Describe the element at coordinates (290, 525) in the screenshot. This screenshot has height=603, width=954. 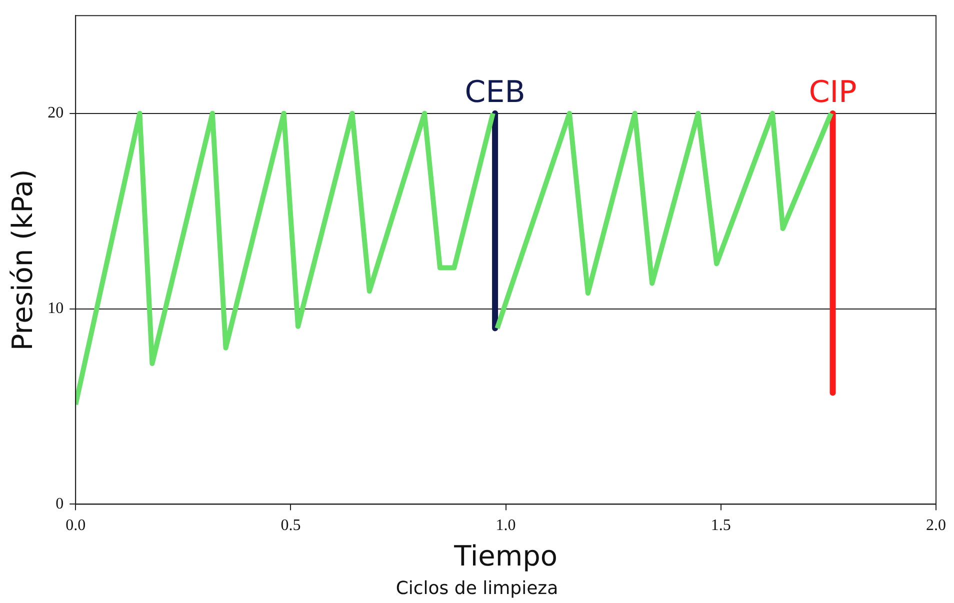
I see `x-tick-label: 0.5` at that location.